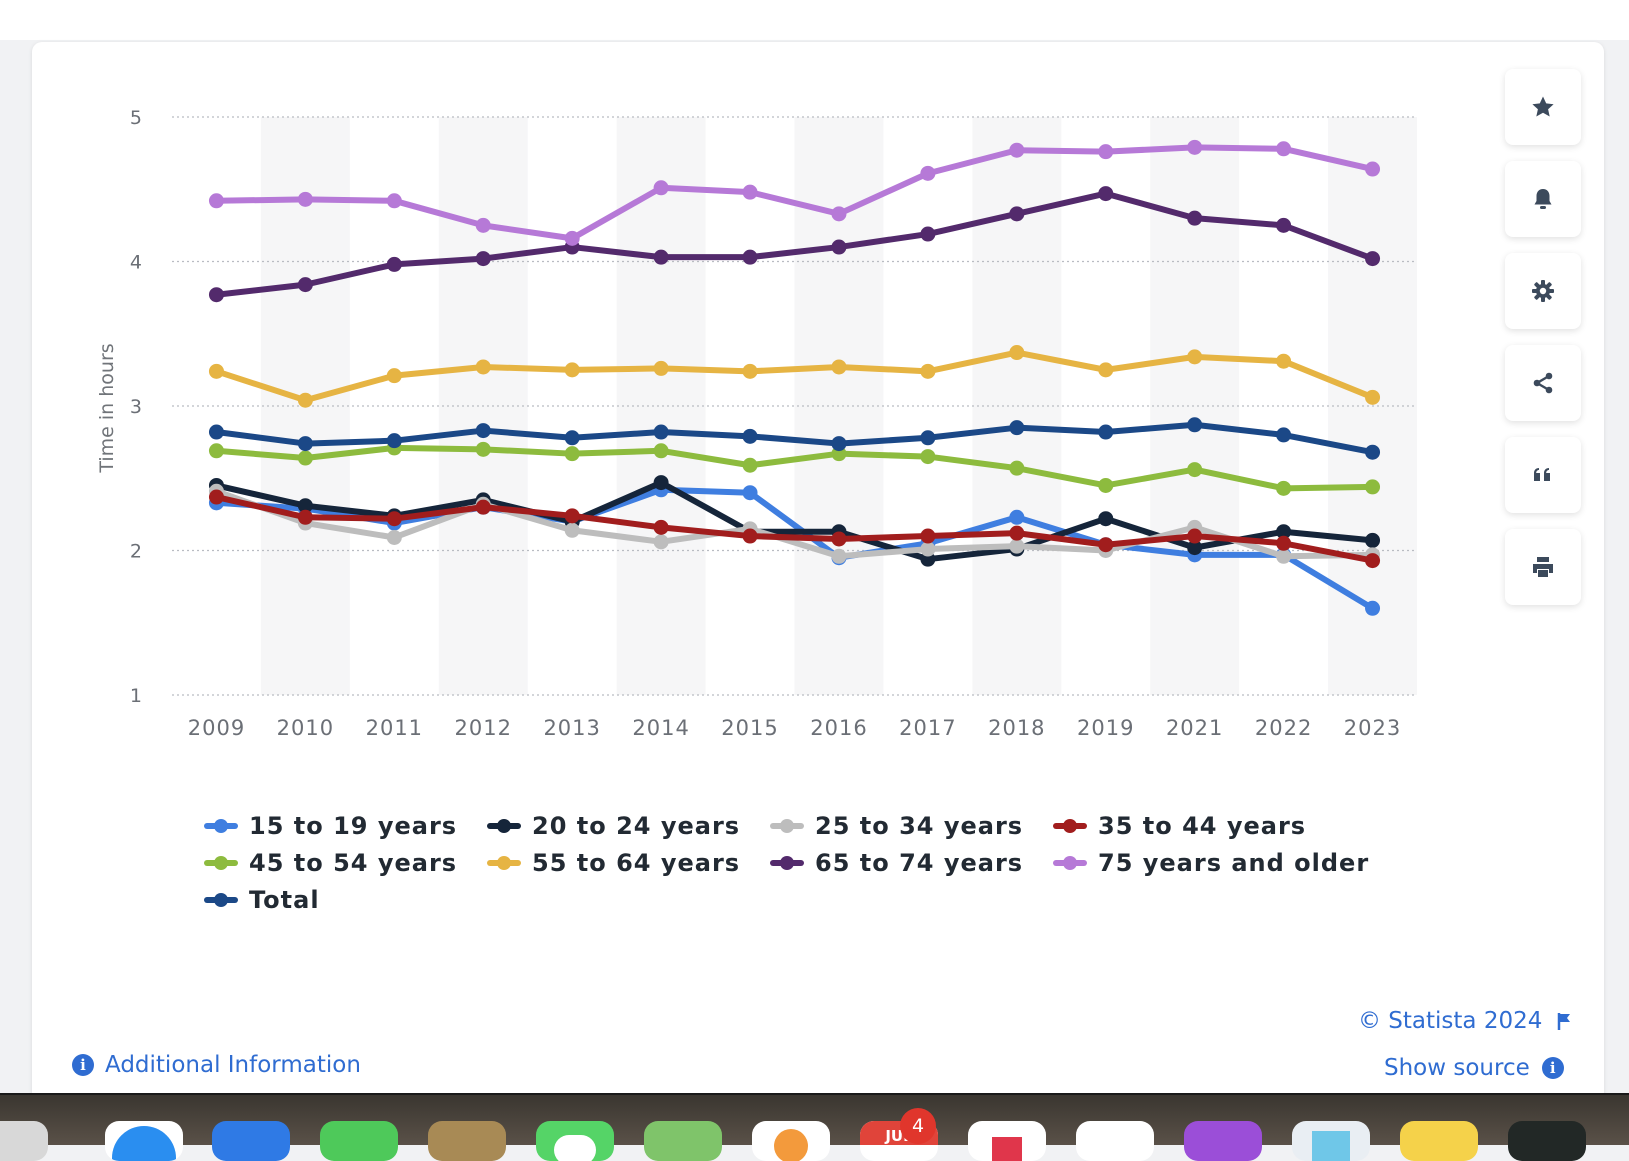 This screenshot has height=1161, width=1629. I want to click on show-source-link: Show source i, so click(1474, 1068).